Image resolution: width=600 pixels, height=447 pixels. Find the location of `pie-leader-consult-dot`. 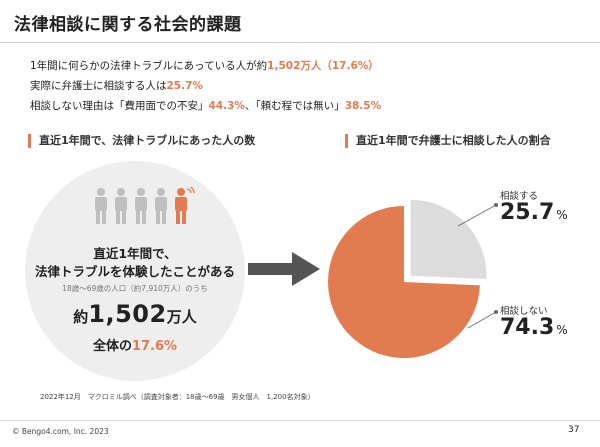

pie-leader-consult-dot is located at coordinates (496, 205).